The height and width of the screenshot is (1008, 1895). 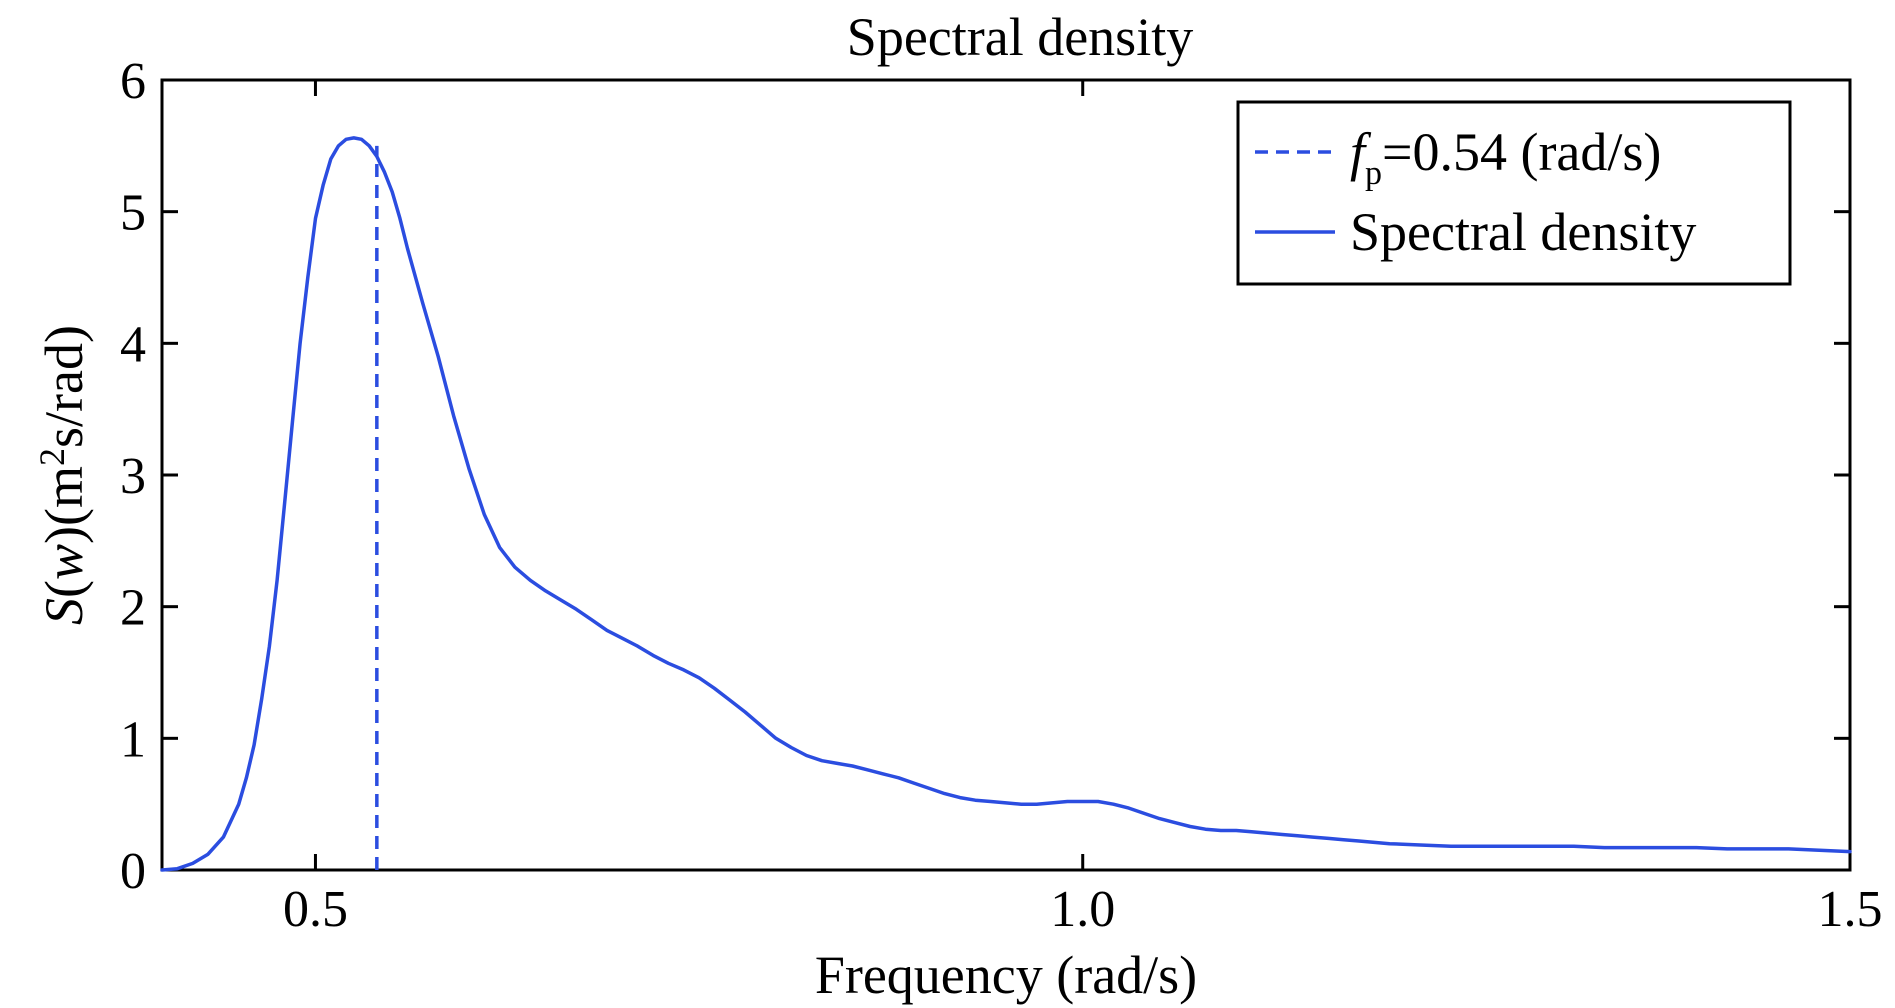 I want to click on chart-title: Spectral density, so click(x=1020, y=37).